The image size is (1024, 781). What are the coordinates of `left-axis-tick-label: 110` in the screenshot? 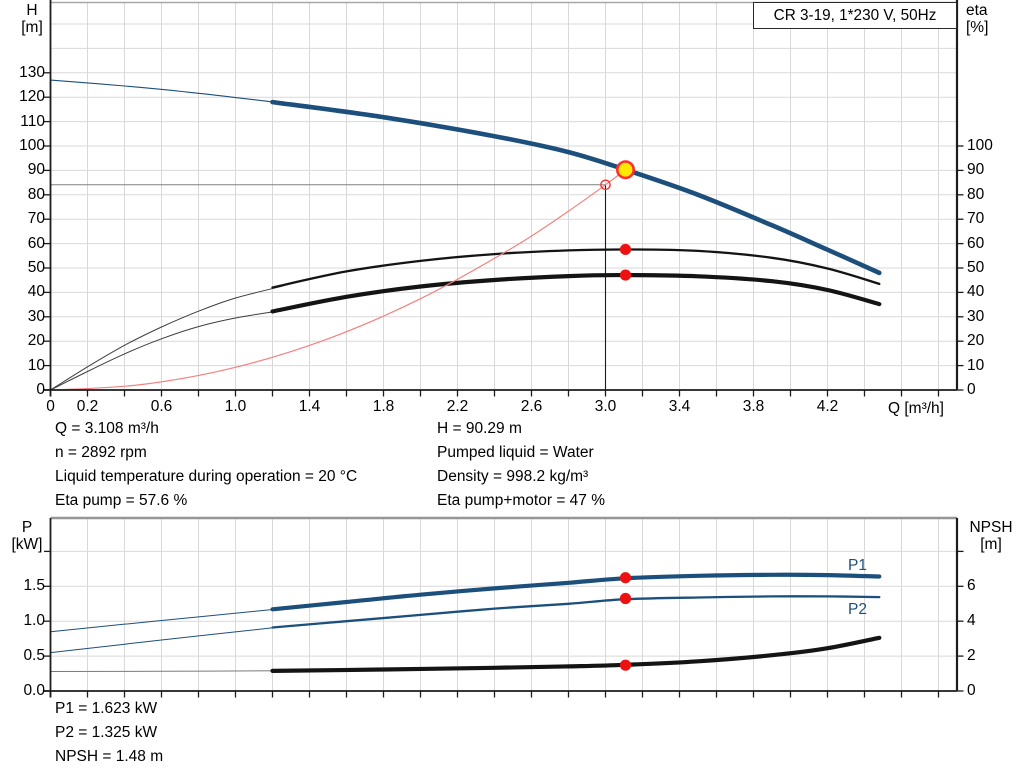 It's located at (32, 121).